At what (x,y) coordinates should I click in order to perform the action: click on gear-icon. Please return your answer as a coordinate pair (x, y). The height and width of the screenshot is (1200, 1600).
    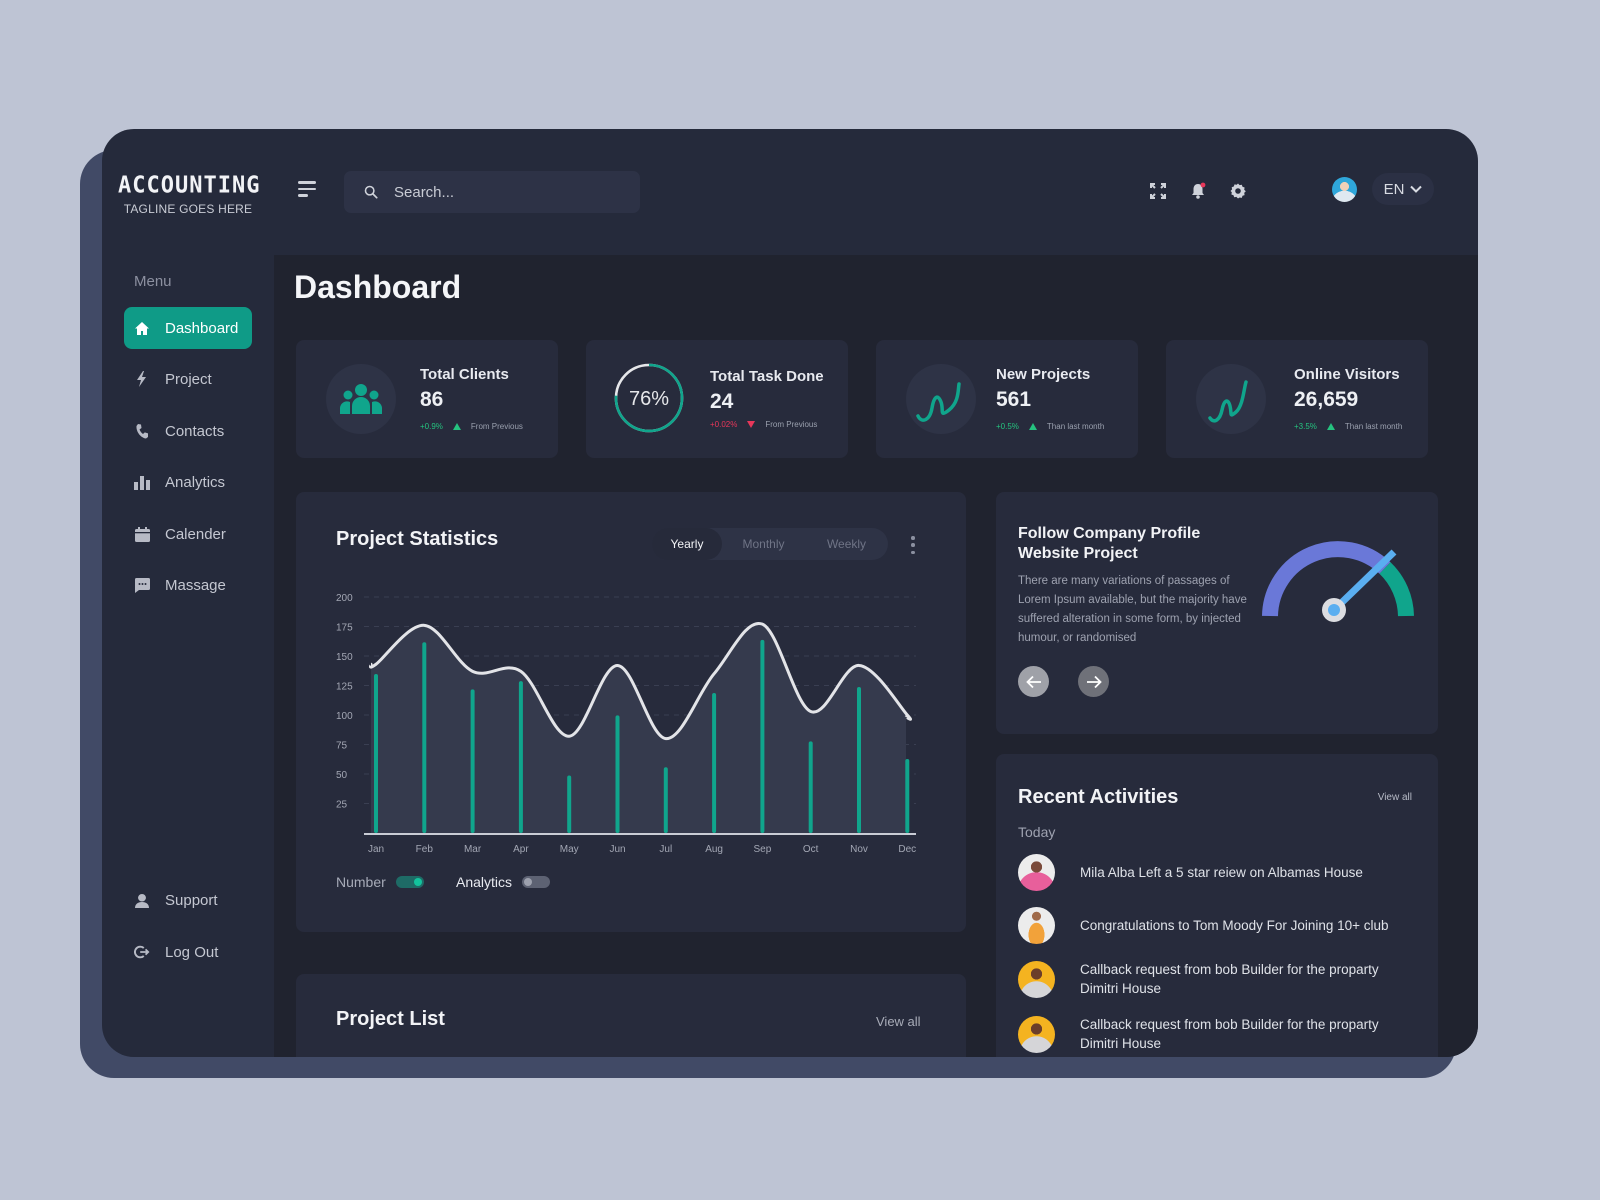
    Looking at the image, I should click on (1238, 191).